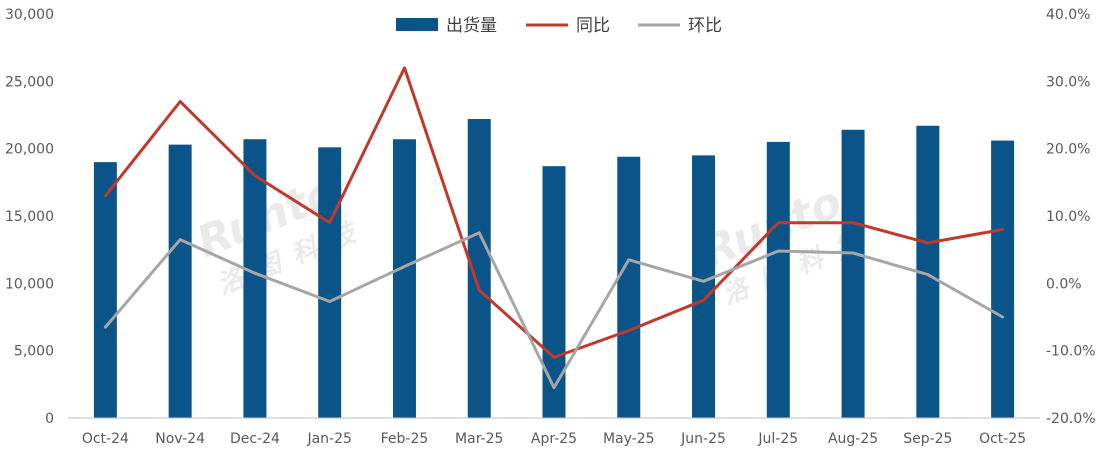 The width and height of the screenshot is (1104, 456). I want to click on right-axis-tick-label: 10.0%, so click(1068, 217).